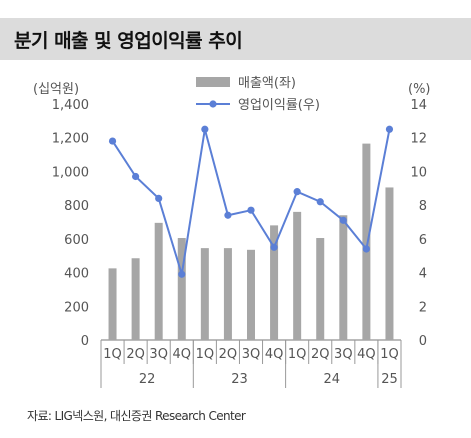  What do you see at coordinates (70, 172) in the screenshot?
I see `left-tick-label: 1,000` at bounding box center [70, 172].